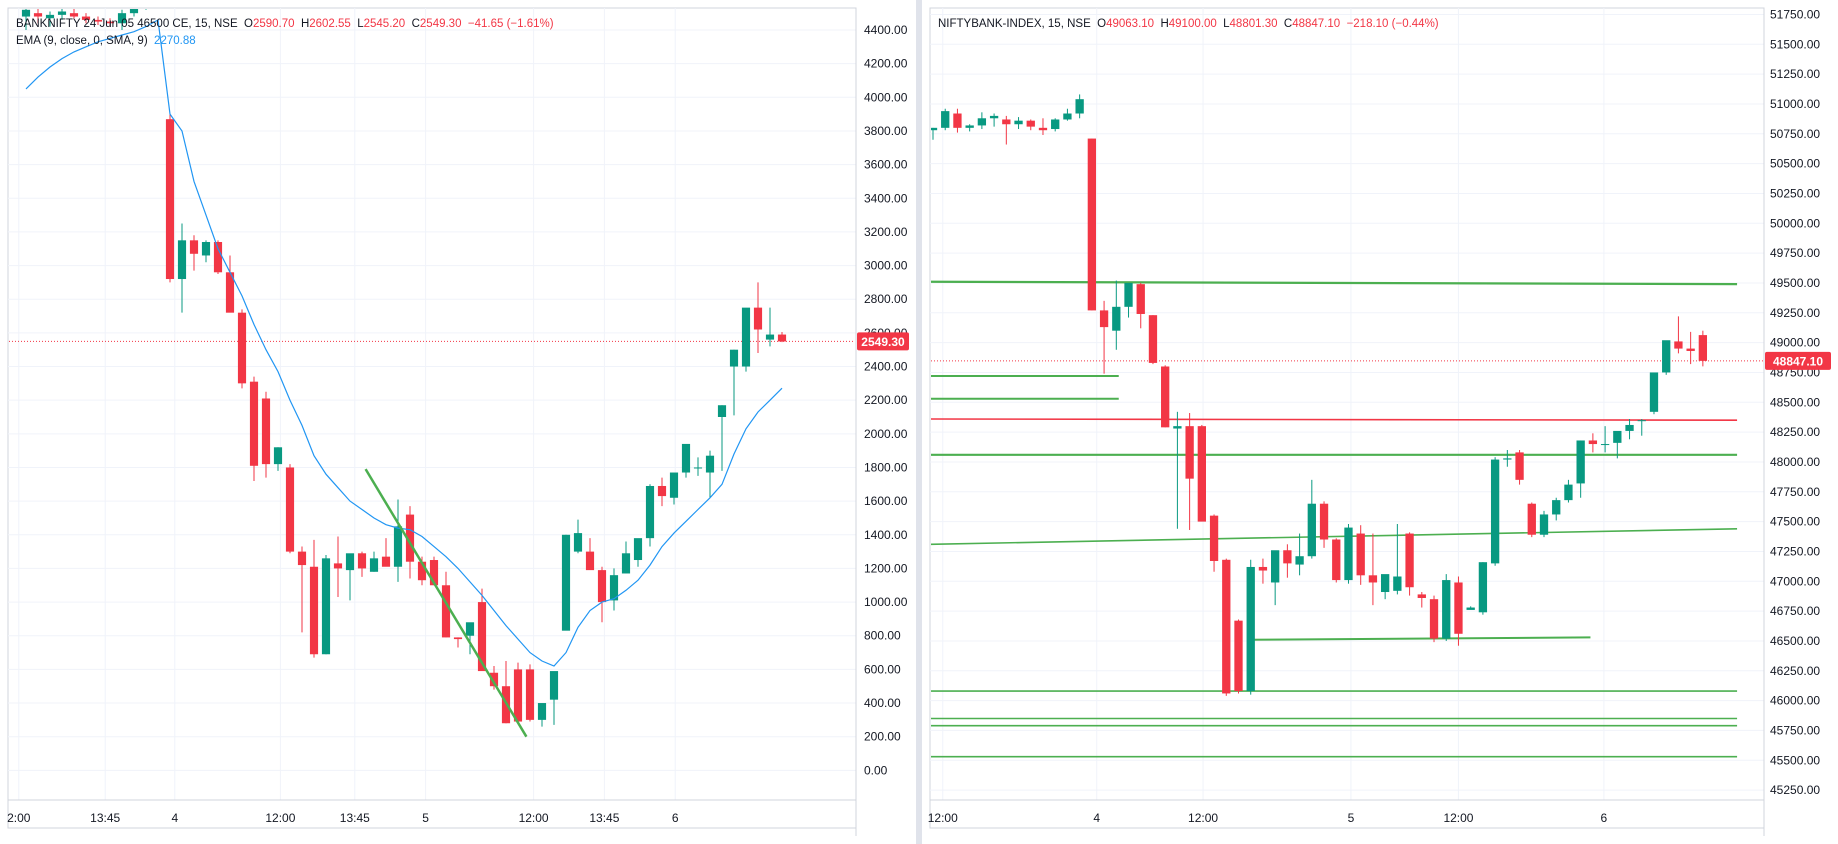 This screenshot has height=844, width=1838. Describe the element at coordinates (886, 64) in the screenshot. I see `left-y-tick-label: 4200.00` at that location.